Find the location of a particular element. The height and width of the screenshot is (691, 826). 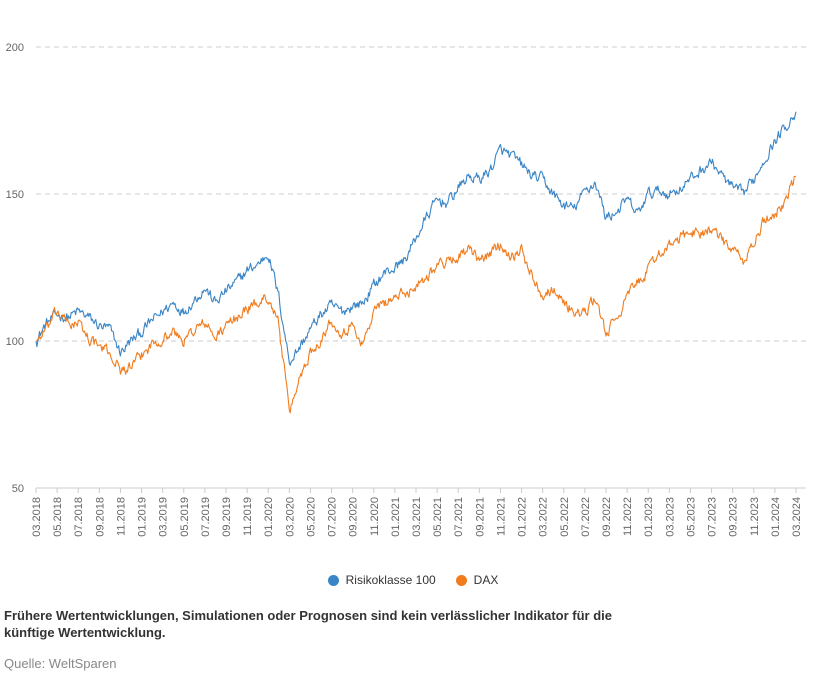

x-tick-label: 09.2022 is located at coordinates (607, 517).